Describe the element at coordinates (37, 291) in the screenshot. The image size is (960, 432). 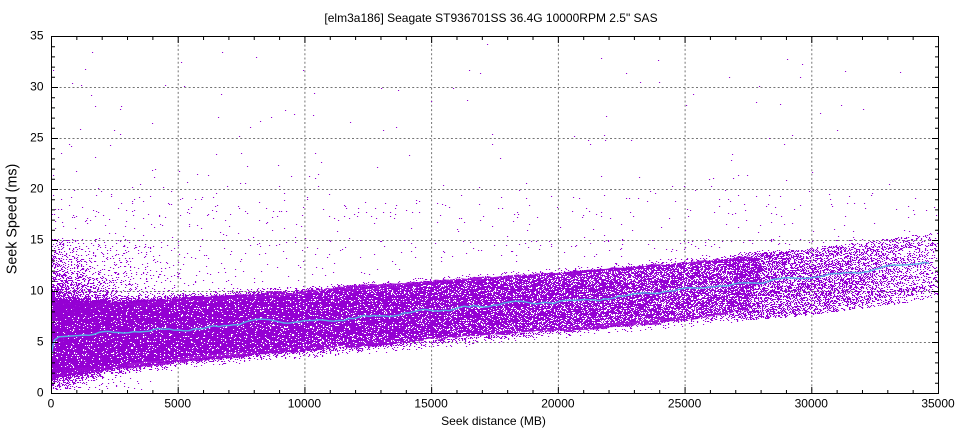
I see `svg-text: 10` at that location.